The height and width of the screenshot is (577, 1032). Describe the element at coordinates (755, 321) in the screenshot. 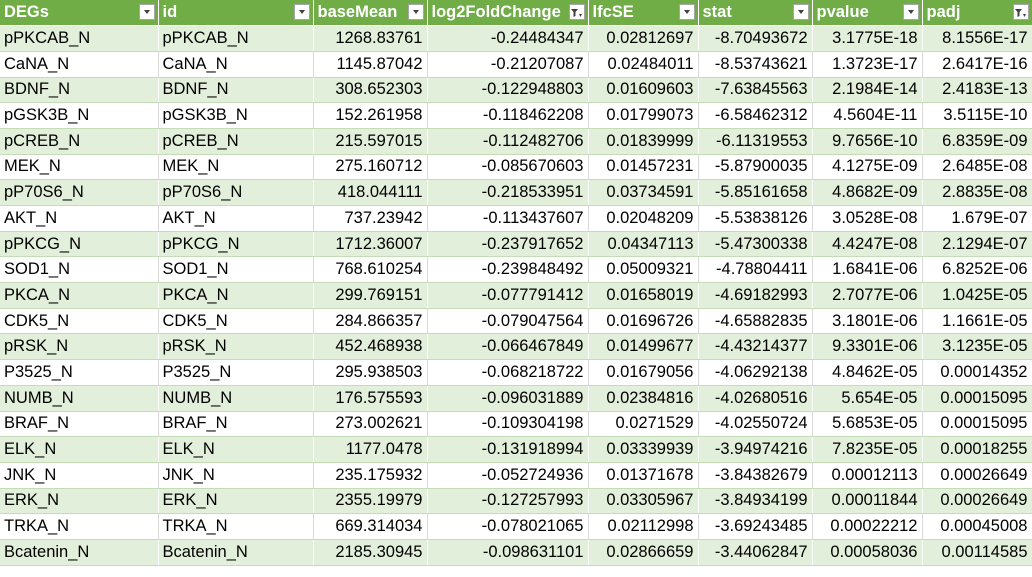

I see `cell-stat: -4.65882835` at that location.